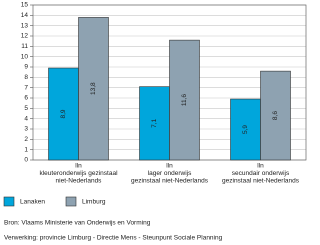  Describe the element at coordinates (25, 5) in the screenshot. I see `y-tick-label: 15` at that location.